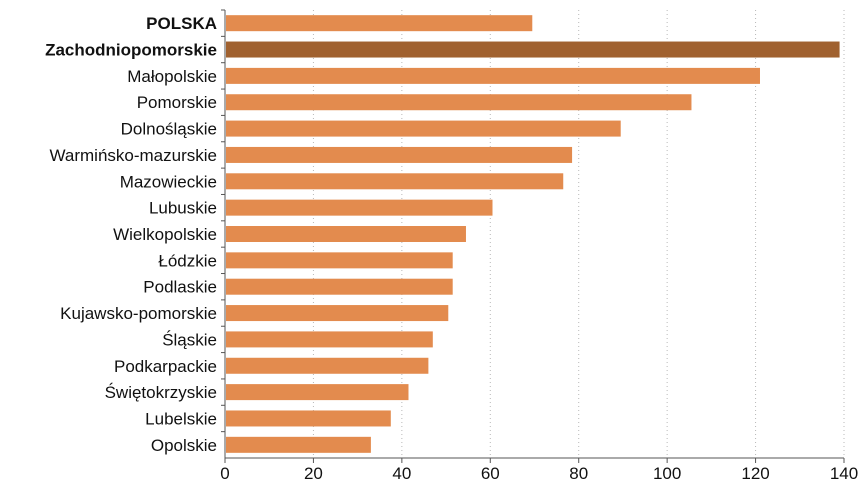  I want to click on category-label: Kujawsko-pomorskie, so click(138, 313).